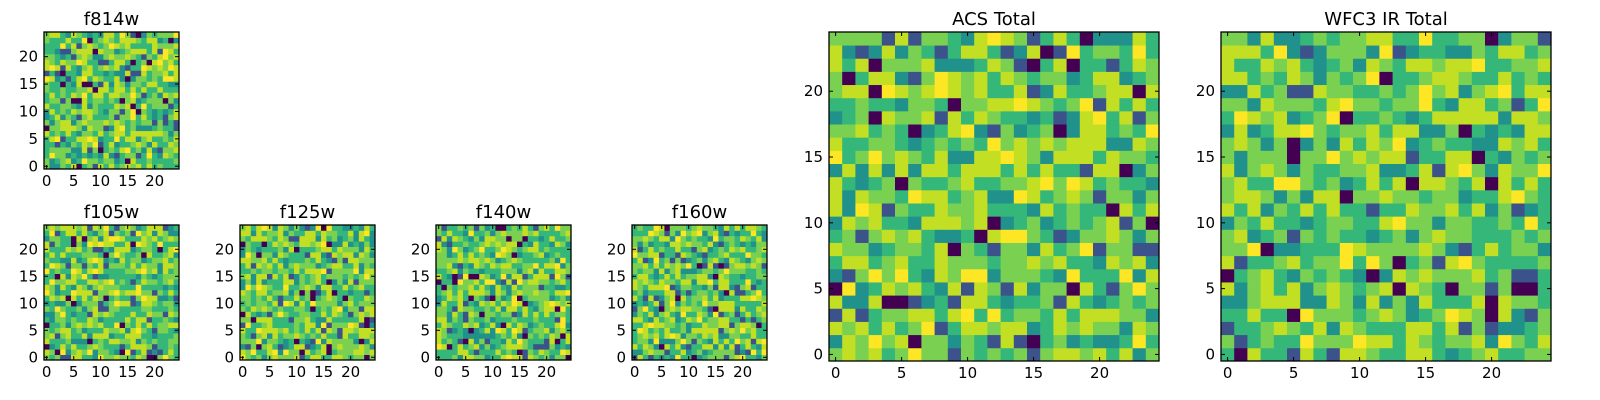  I want to click on axes-frame, so click(307, 292).